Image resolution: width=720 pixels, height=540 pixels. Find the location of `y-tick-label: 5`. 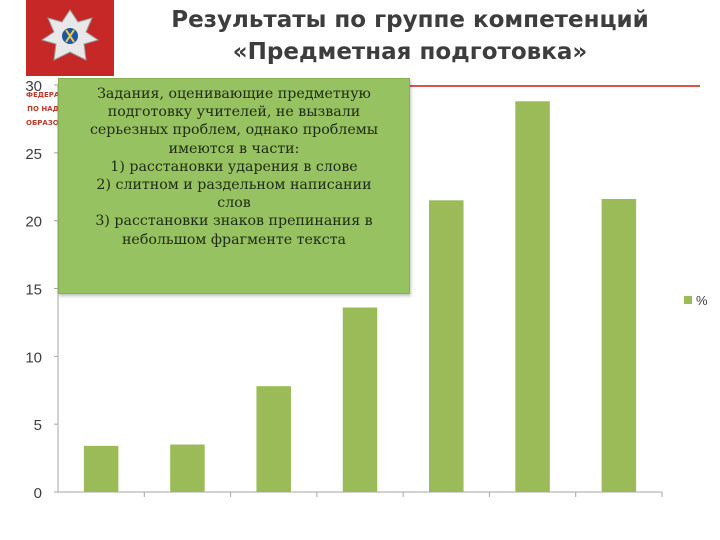

y-tick-label: 5 is located at coordinates (38, 425).